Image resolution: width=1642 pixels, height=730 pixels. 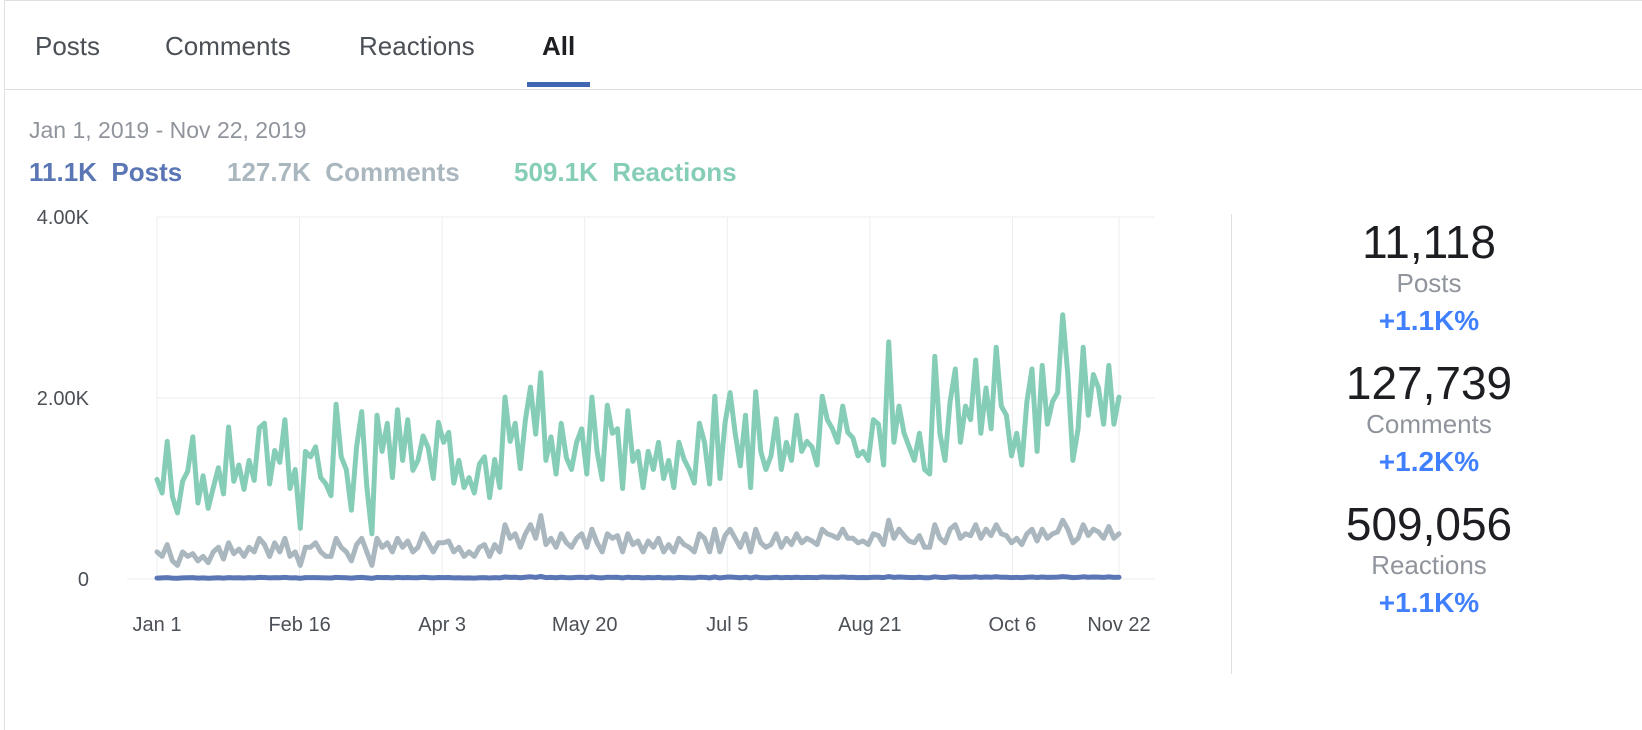 I want to click on total-reactions-value: 509.1K, so click(x=556, y=172).